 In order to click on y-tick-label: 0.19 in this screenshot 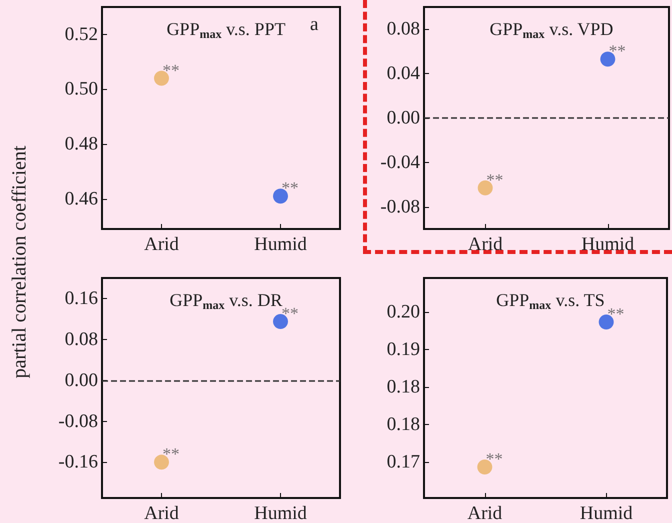, I will do `click(403, 349)`.